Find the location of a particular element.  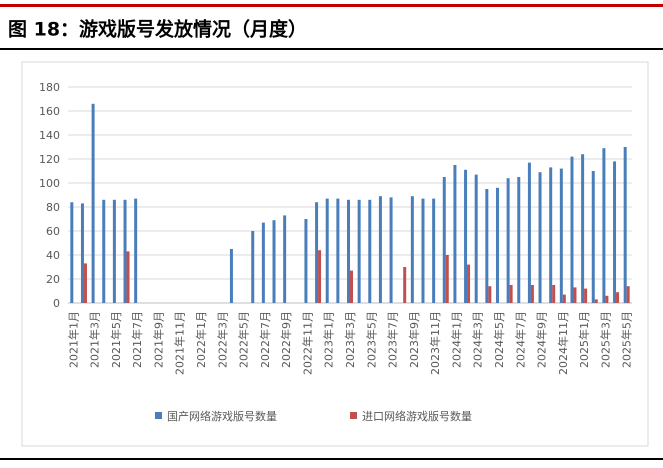

y-tick-label: 180 is located at coordinates (49, 87).